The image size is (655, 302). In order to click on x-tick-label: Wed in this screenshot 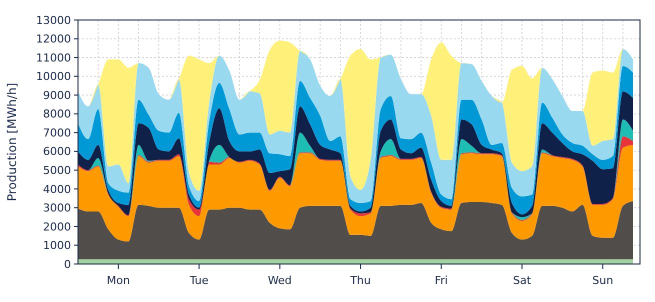, I will do `click(280, 280)`.